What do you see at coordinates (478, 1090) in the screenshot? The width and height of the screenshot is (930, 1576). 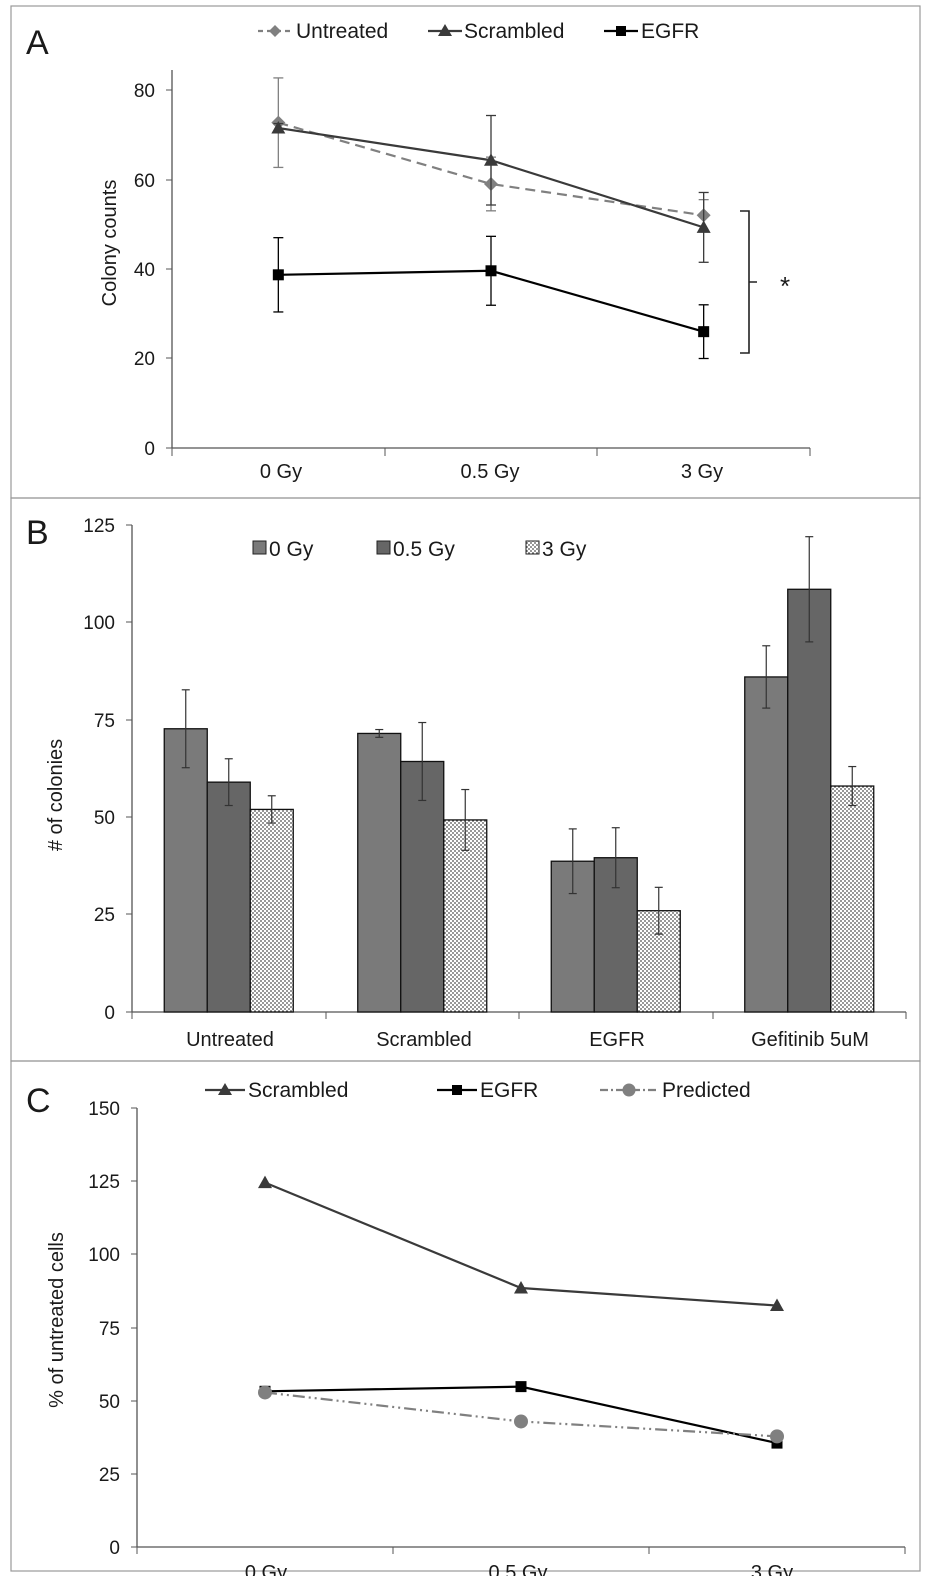 I see `panel-c-legend: Scrambled EGFR Predicted` at bounding box center [478, 1090].